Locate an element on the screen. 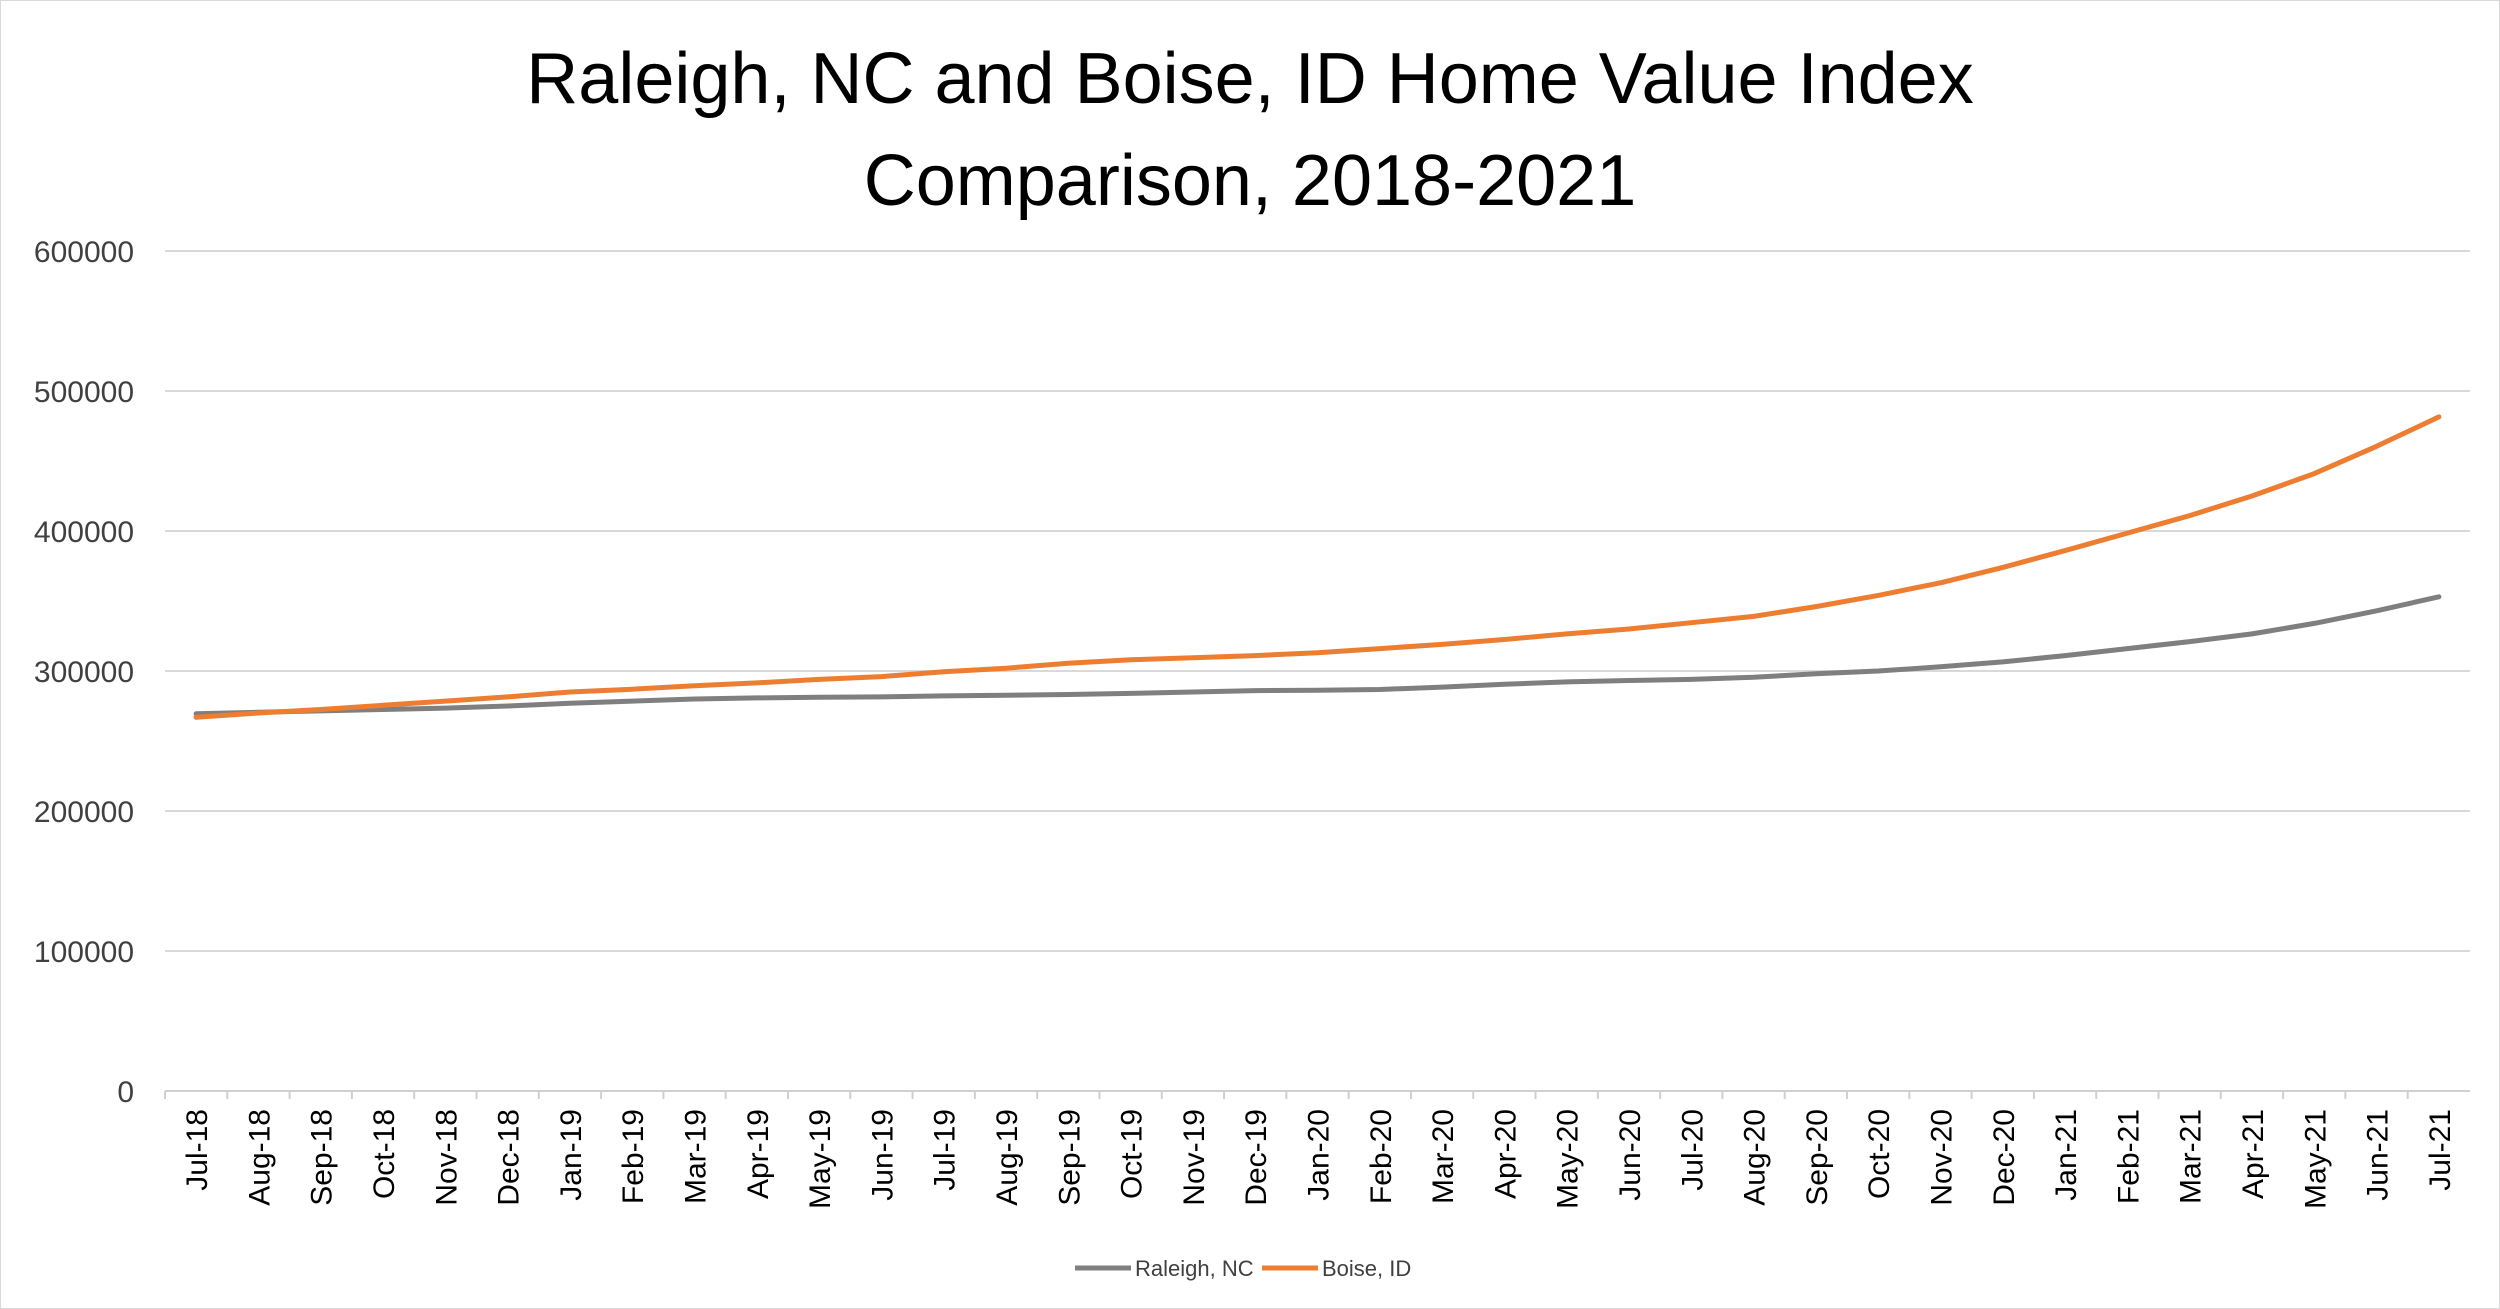 The image size is (2500, 1309). x-tick-label: Feb-21 is located at coordinates (2128, 1156).